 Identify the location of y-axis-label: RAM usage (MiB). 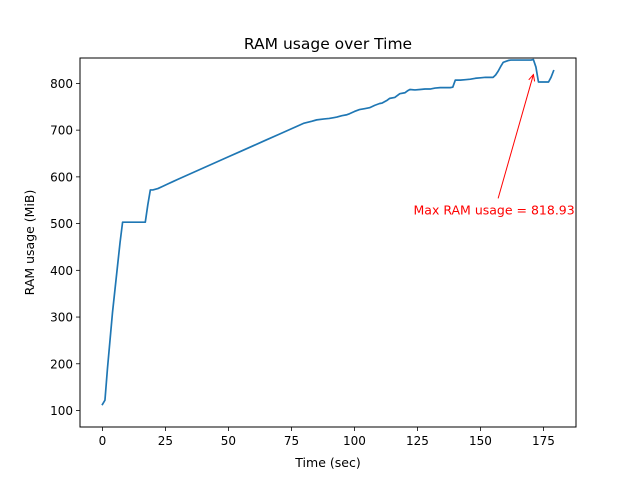
(29, 243).